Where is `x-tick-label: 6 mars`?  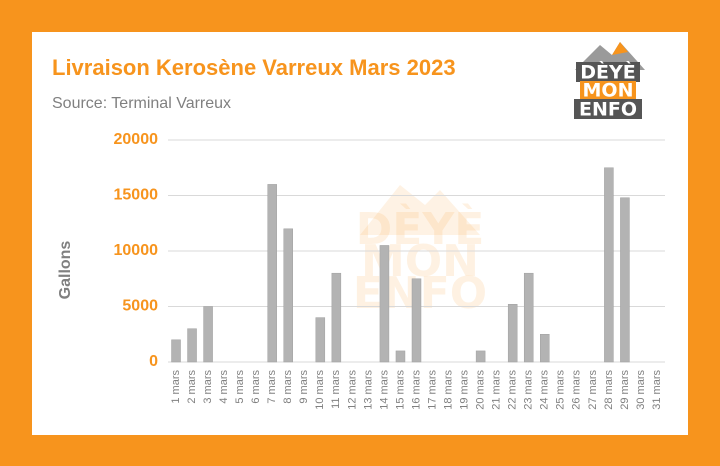 x-tick-label: 6 mars is located at coordinates (256, 387).